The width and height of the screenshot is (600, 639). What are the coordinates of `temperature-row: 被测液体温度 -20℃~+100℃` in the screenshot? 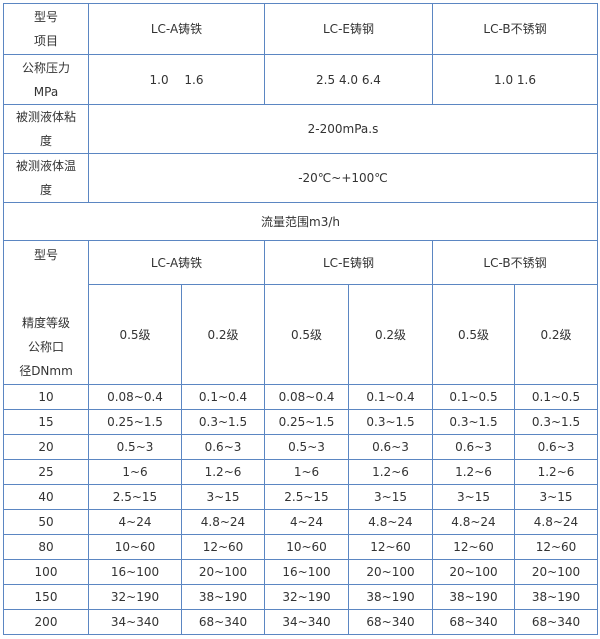 It's located at (300, 178).